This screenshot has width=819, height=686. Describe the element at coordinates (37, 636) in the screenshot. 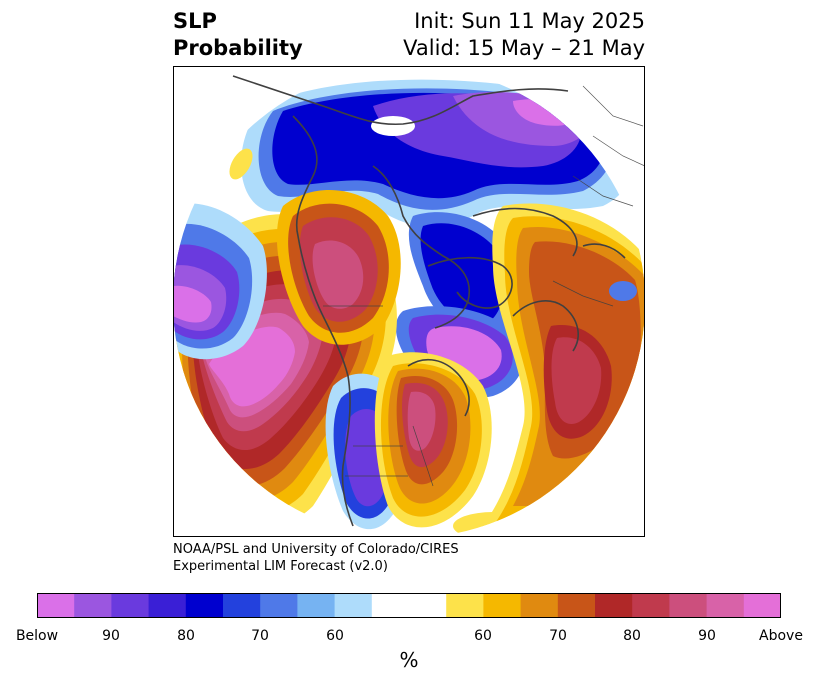

I see `tick-label-below: Below` at that location.